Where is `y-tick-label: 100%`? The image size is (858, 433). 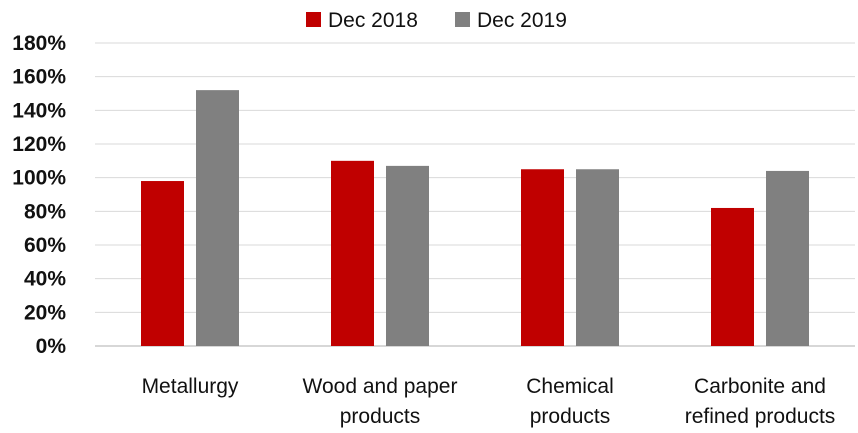 y-tick-label: 100% is located at coordinates (39, 178).